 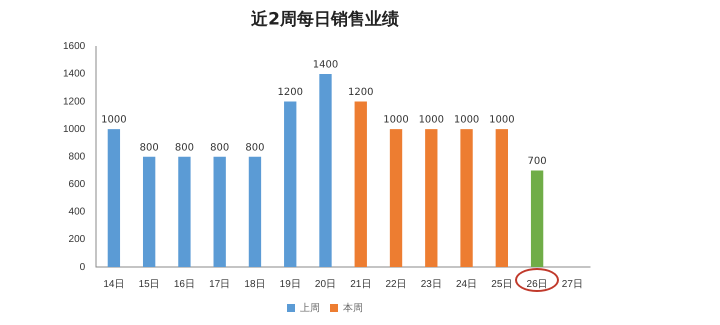 I want to click on x-tick-label: 23日, so click(x=431, y=284).